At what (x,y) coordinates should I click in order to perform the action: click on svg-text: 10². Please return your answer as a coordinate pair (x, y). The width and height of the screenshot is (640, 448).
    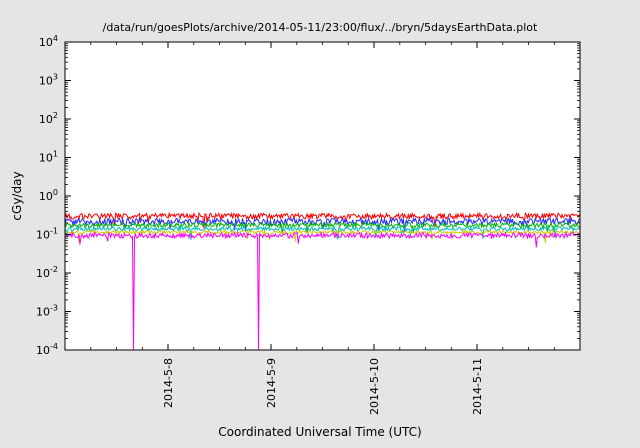
    Looking at the image, I should click on (48, 118).